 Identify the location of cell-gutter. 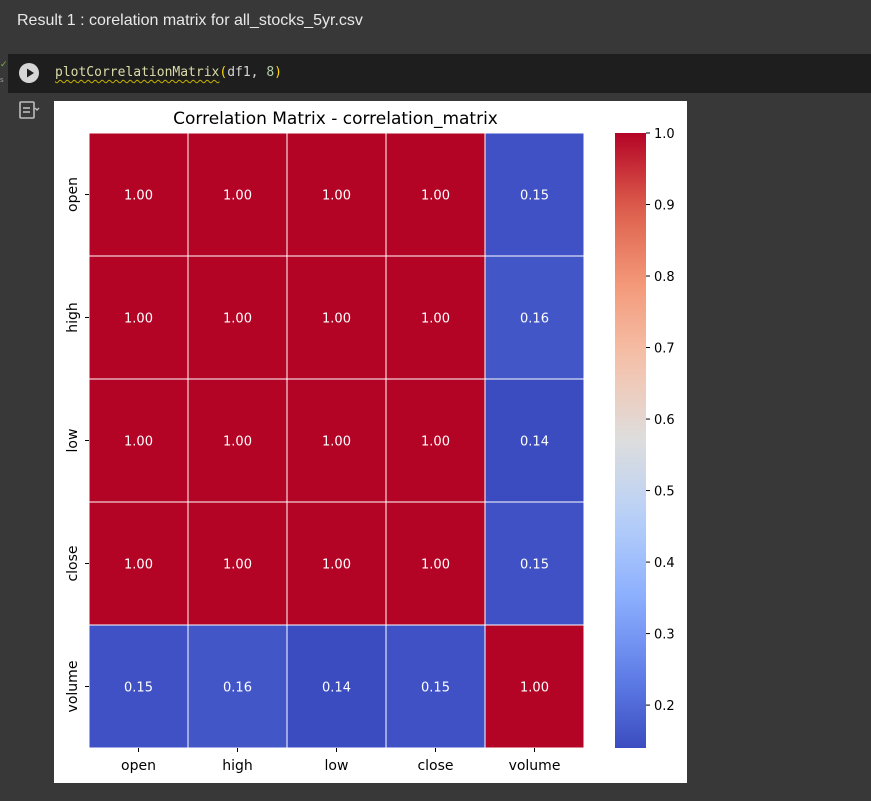
(4, 73).